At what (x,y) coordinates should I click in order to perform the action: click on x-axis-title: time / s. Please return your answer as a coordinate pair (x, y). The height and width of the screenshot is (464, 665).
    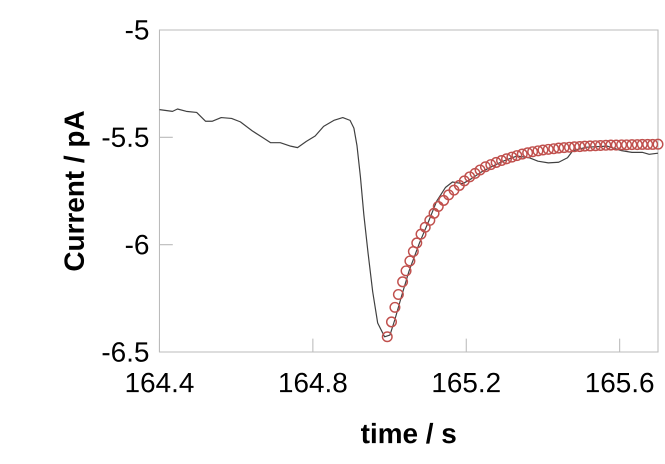
    Looking at the image, I should click on (408, 433).